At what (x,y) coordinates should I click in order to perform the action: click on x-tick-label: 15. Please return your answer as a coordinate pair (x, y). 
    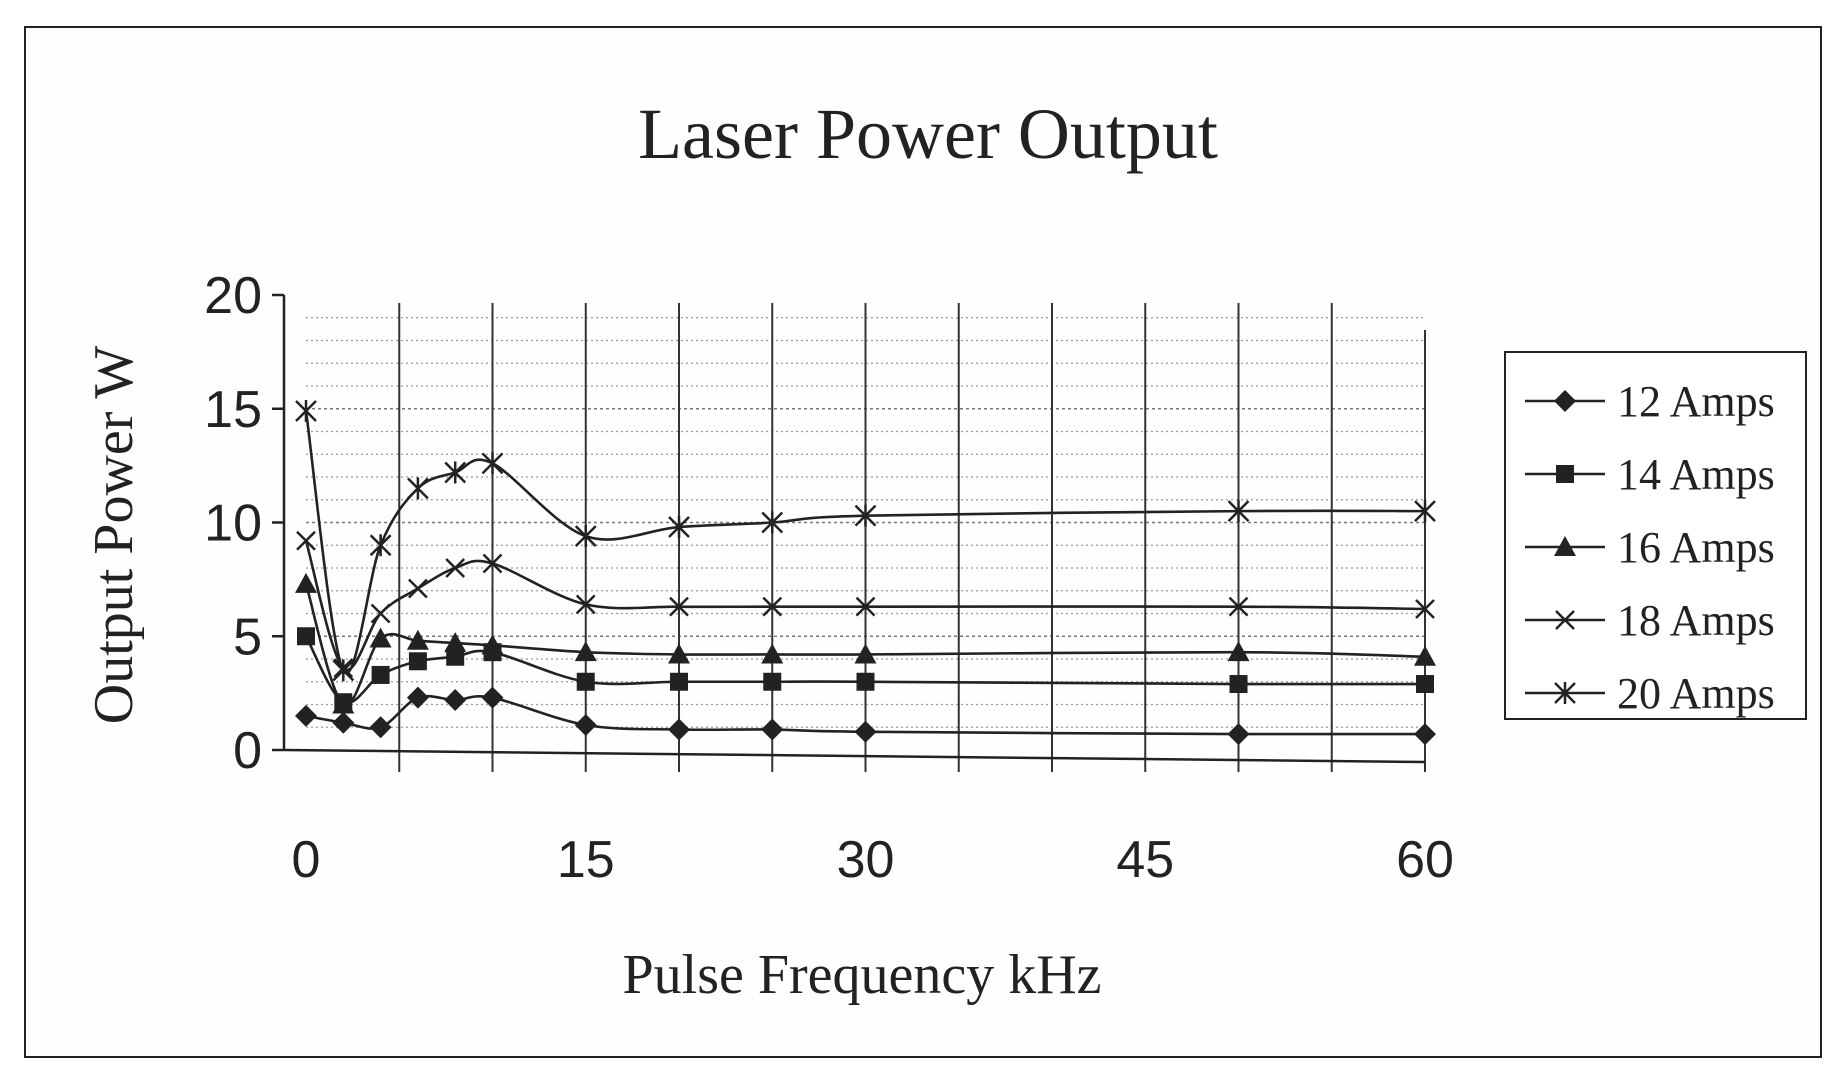
    Looking at the image, I should click on (586, 860).